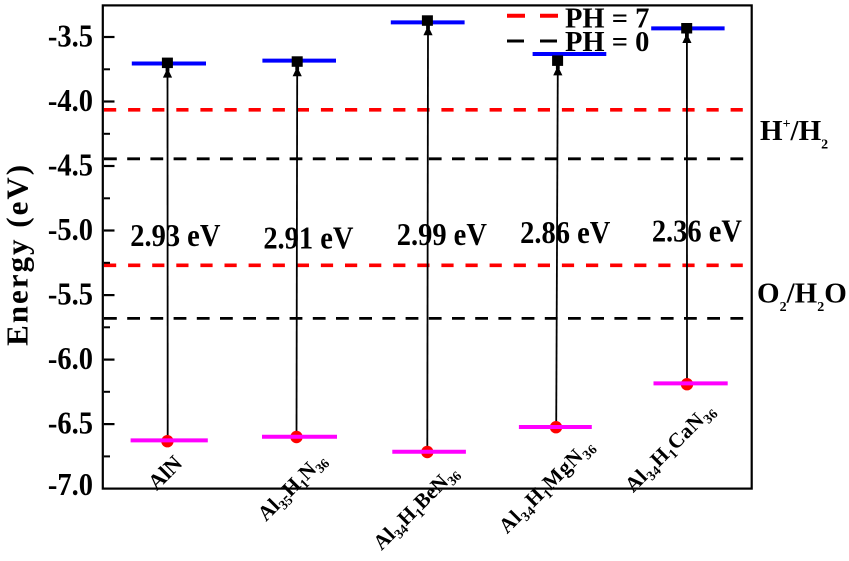 The image size is (849, 561). I want to click on svg-text: PH = 7, so click(607, 19).